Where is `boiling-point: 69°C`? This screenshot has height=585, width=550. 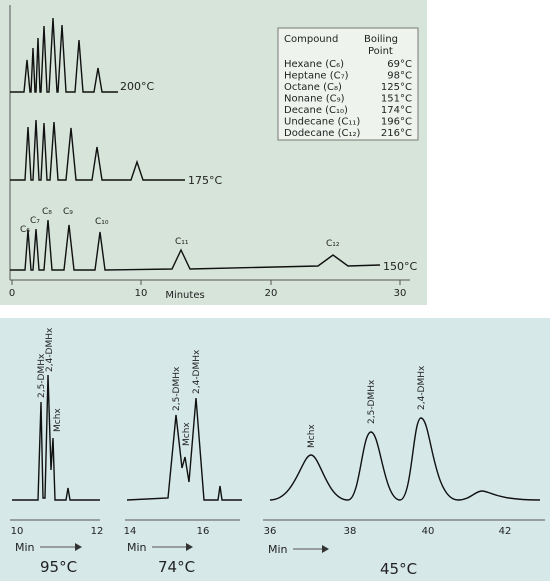
boiling-point: 69°C is located at coordinates (399, 64).